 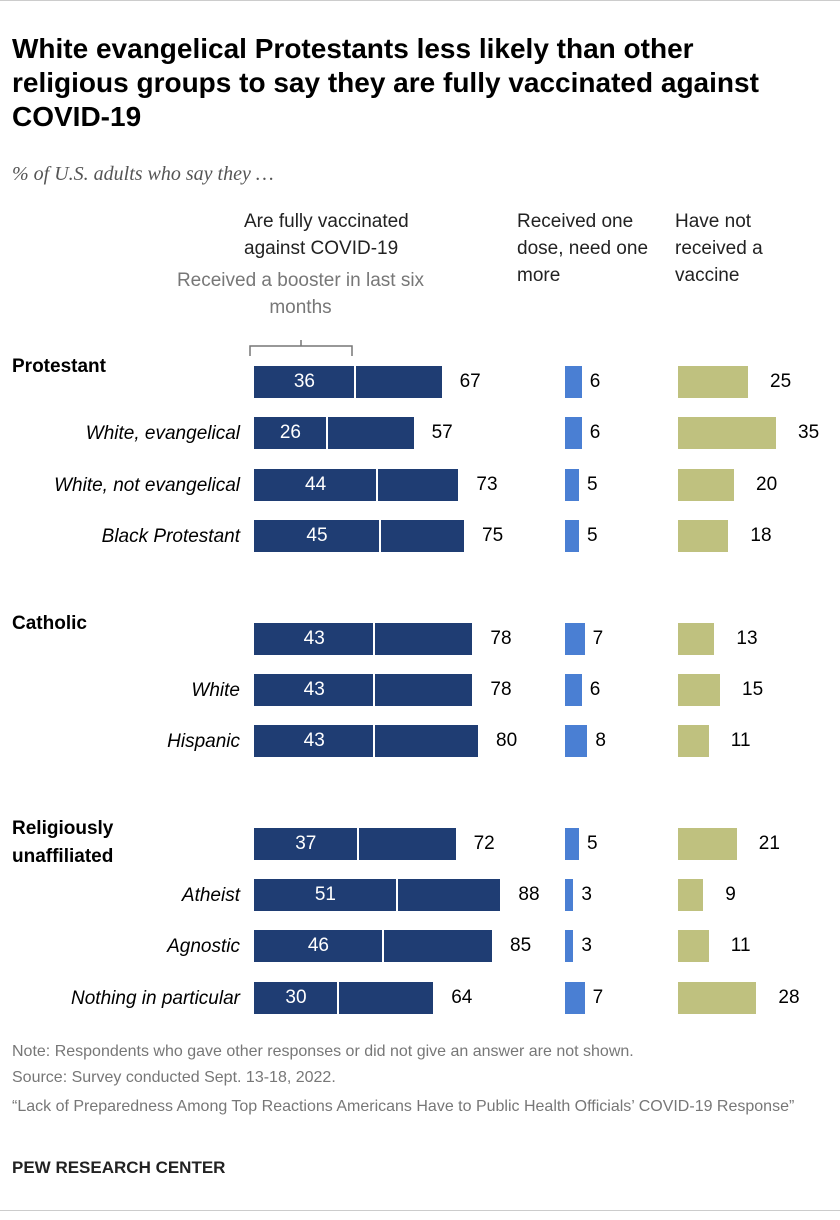 I want to click on value-label: 28, so click(x=789, y=997).